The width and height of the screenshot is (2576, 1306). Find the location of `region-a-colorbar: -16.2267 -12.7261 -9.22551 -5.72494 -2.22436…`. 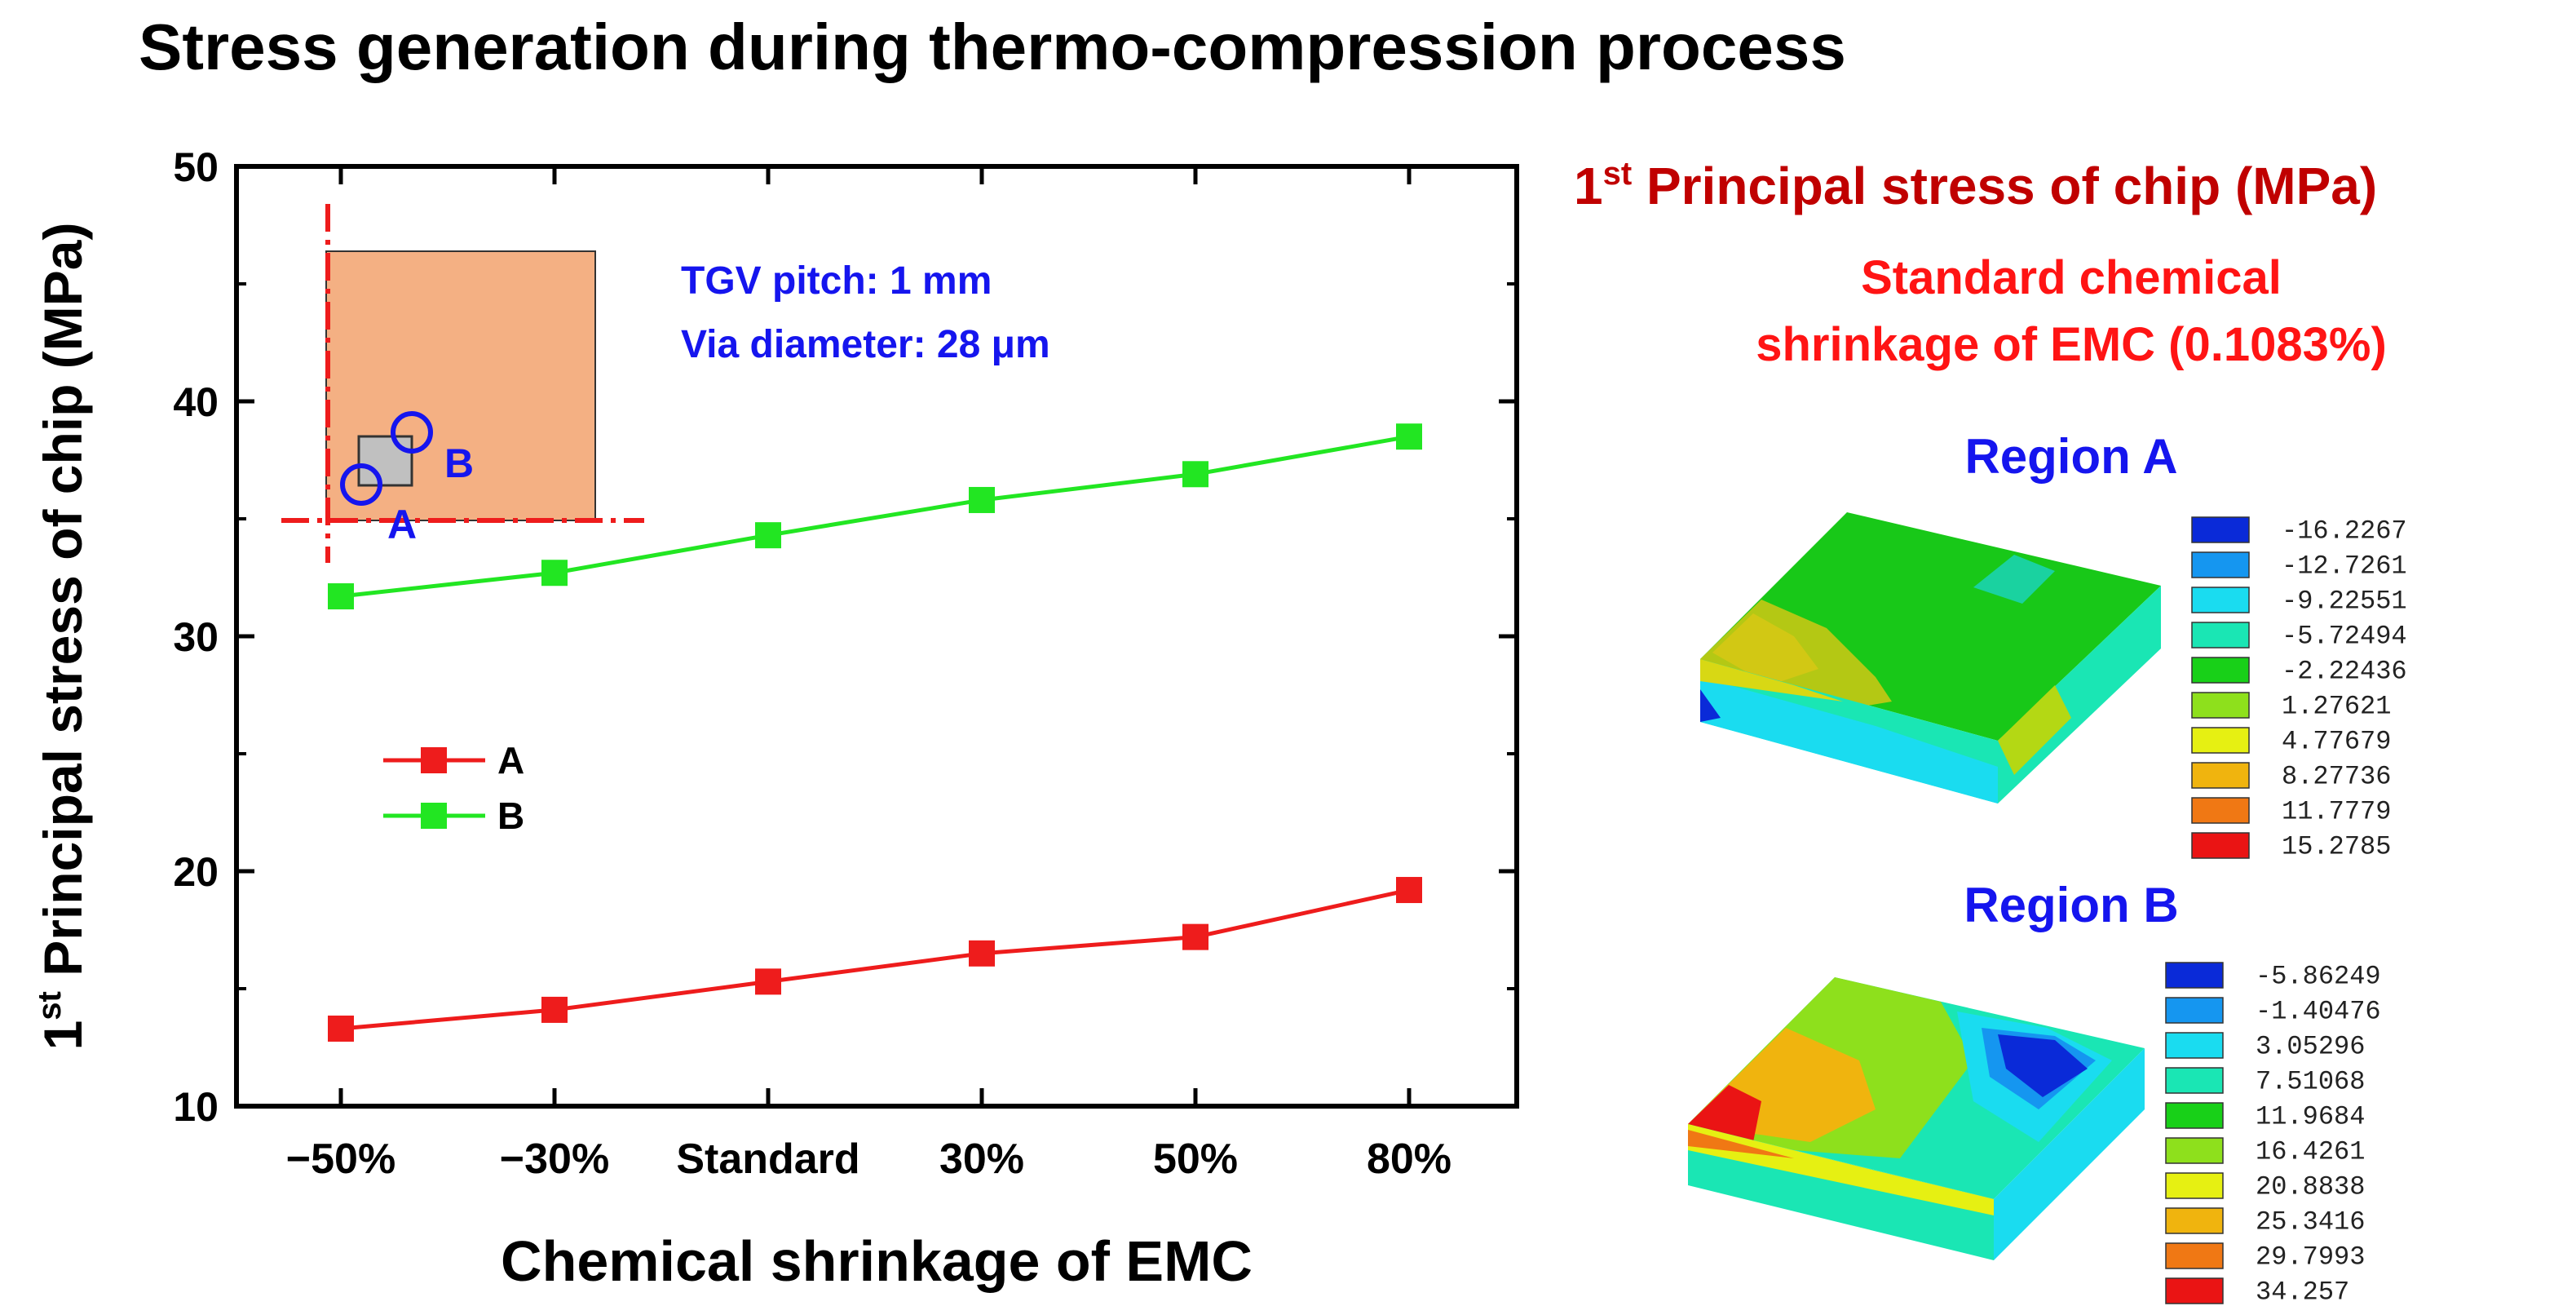

region-a-colorbar: -16.2267 -12.7261 -9.22551 -5.72494 -2.22436… is located at coordinates (2299, 689).